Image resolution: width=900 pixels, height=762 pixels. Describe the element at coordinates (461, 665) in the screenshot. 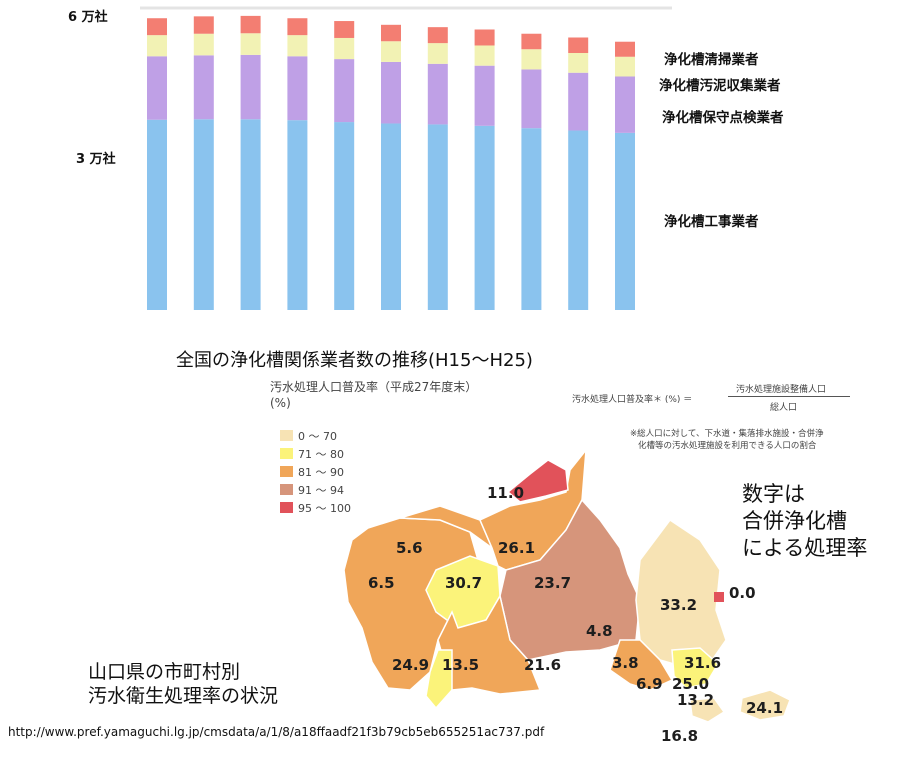

I see `map-value-label: 13.5` at that location.